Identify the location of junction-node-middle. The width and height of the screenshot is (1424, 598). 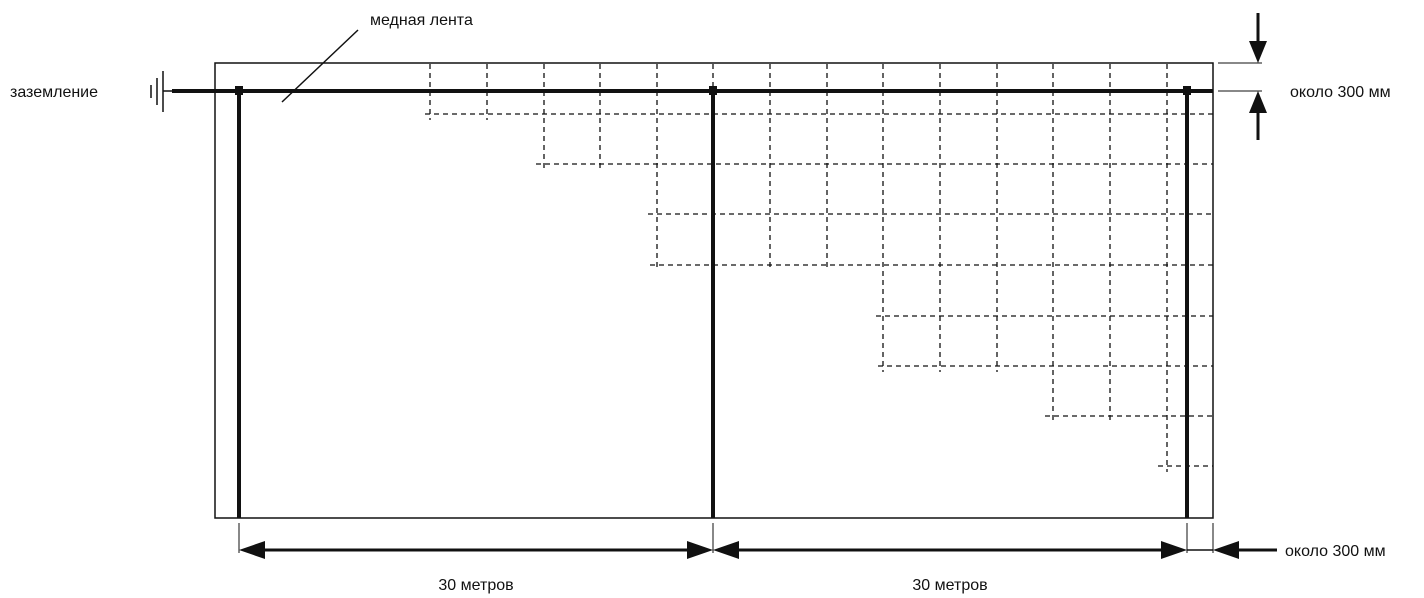
(713, 90).